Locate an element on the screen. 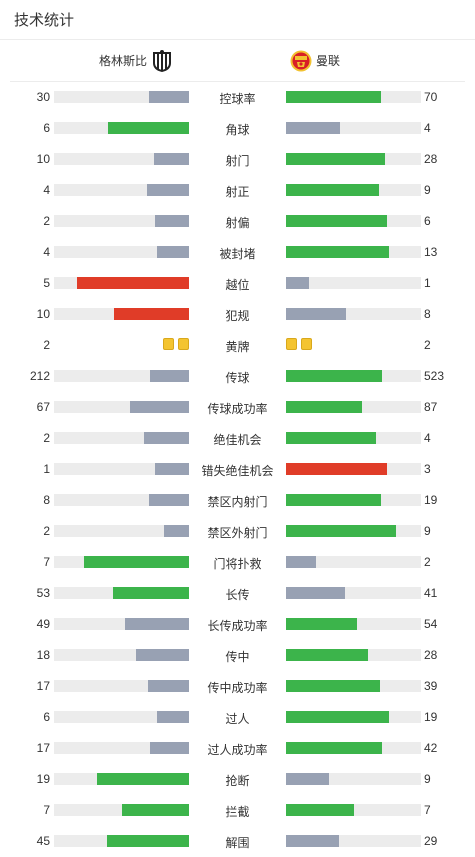  stat-row: 6 角球 4 is located at coordinates (237, 128).